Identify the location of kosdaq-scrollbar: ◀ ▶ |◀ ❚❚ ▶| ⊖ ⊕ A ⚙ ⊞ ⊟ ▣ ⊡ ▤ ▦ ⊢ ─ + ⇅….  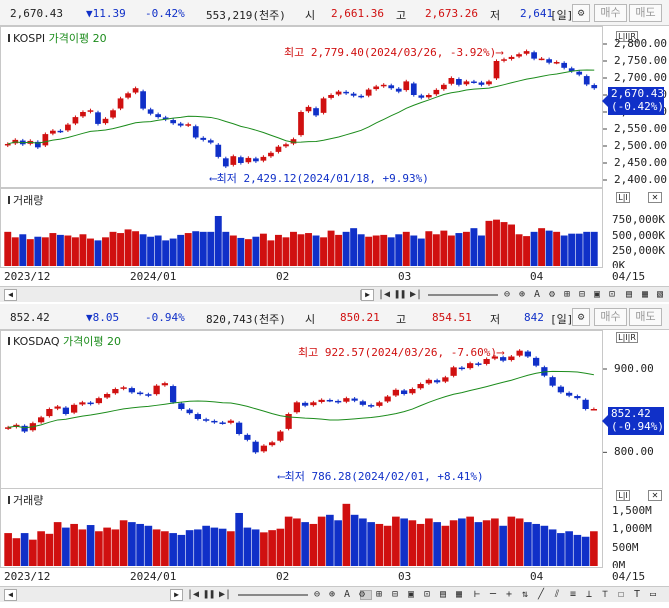
(334, 594).